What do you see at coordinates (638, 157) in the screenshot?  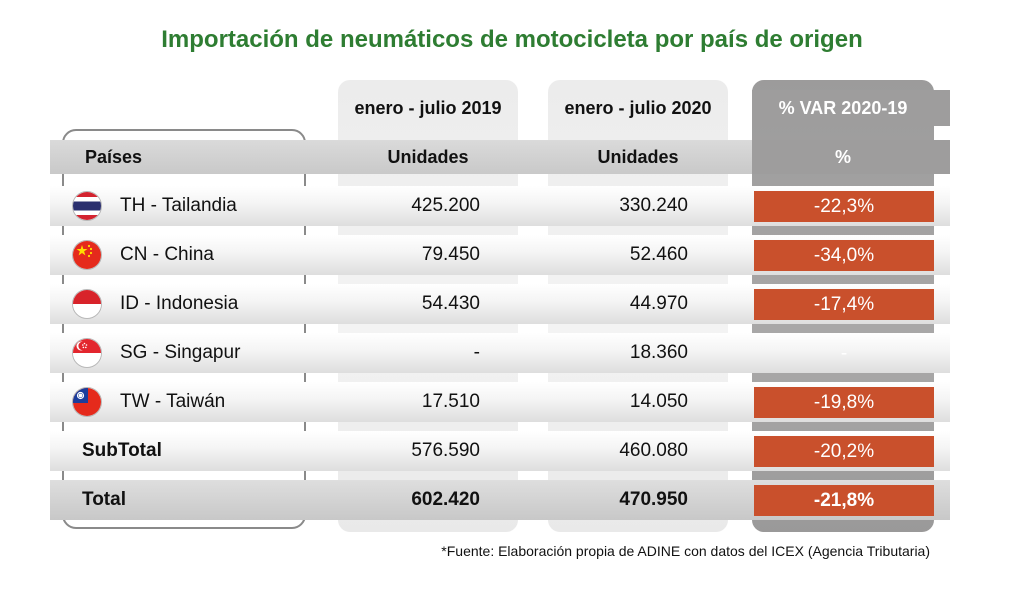 I see `column-header-units-2020: Unidades` at bounding box center [638, 157].